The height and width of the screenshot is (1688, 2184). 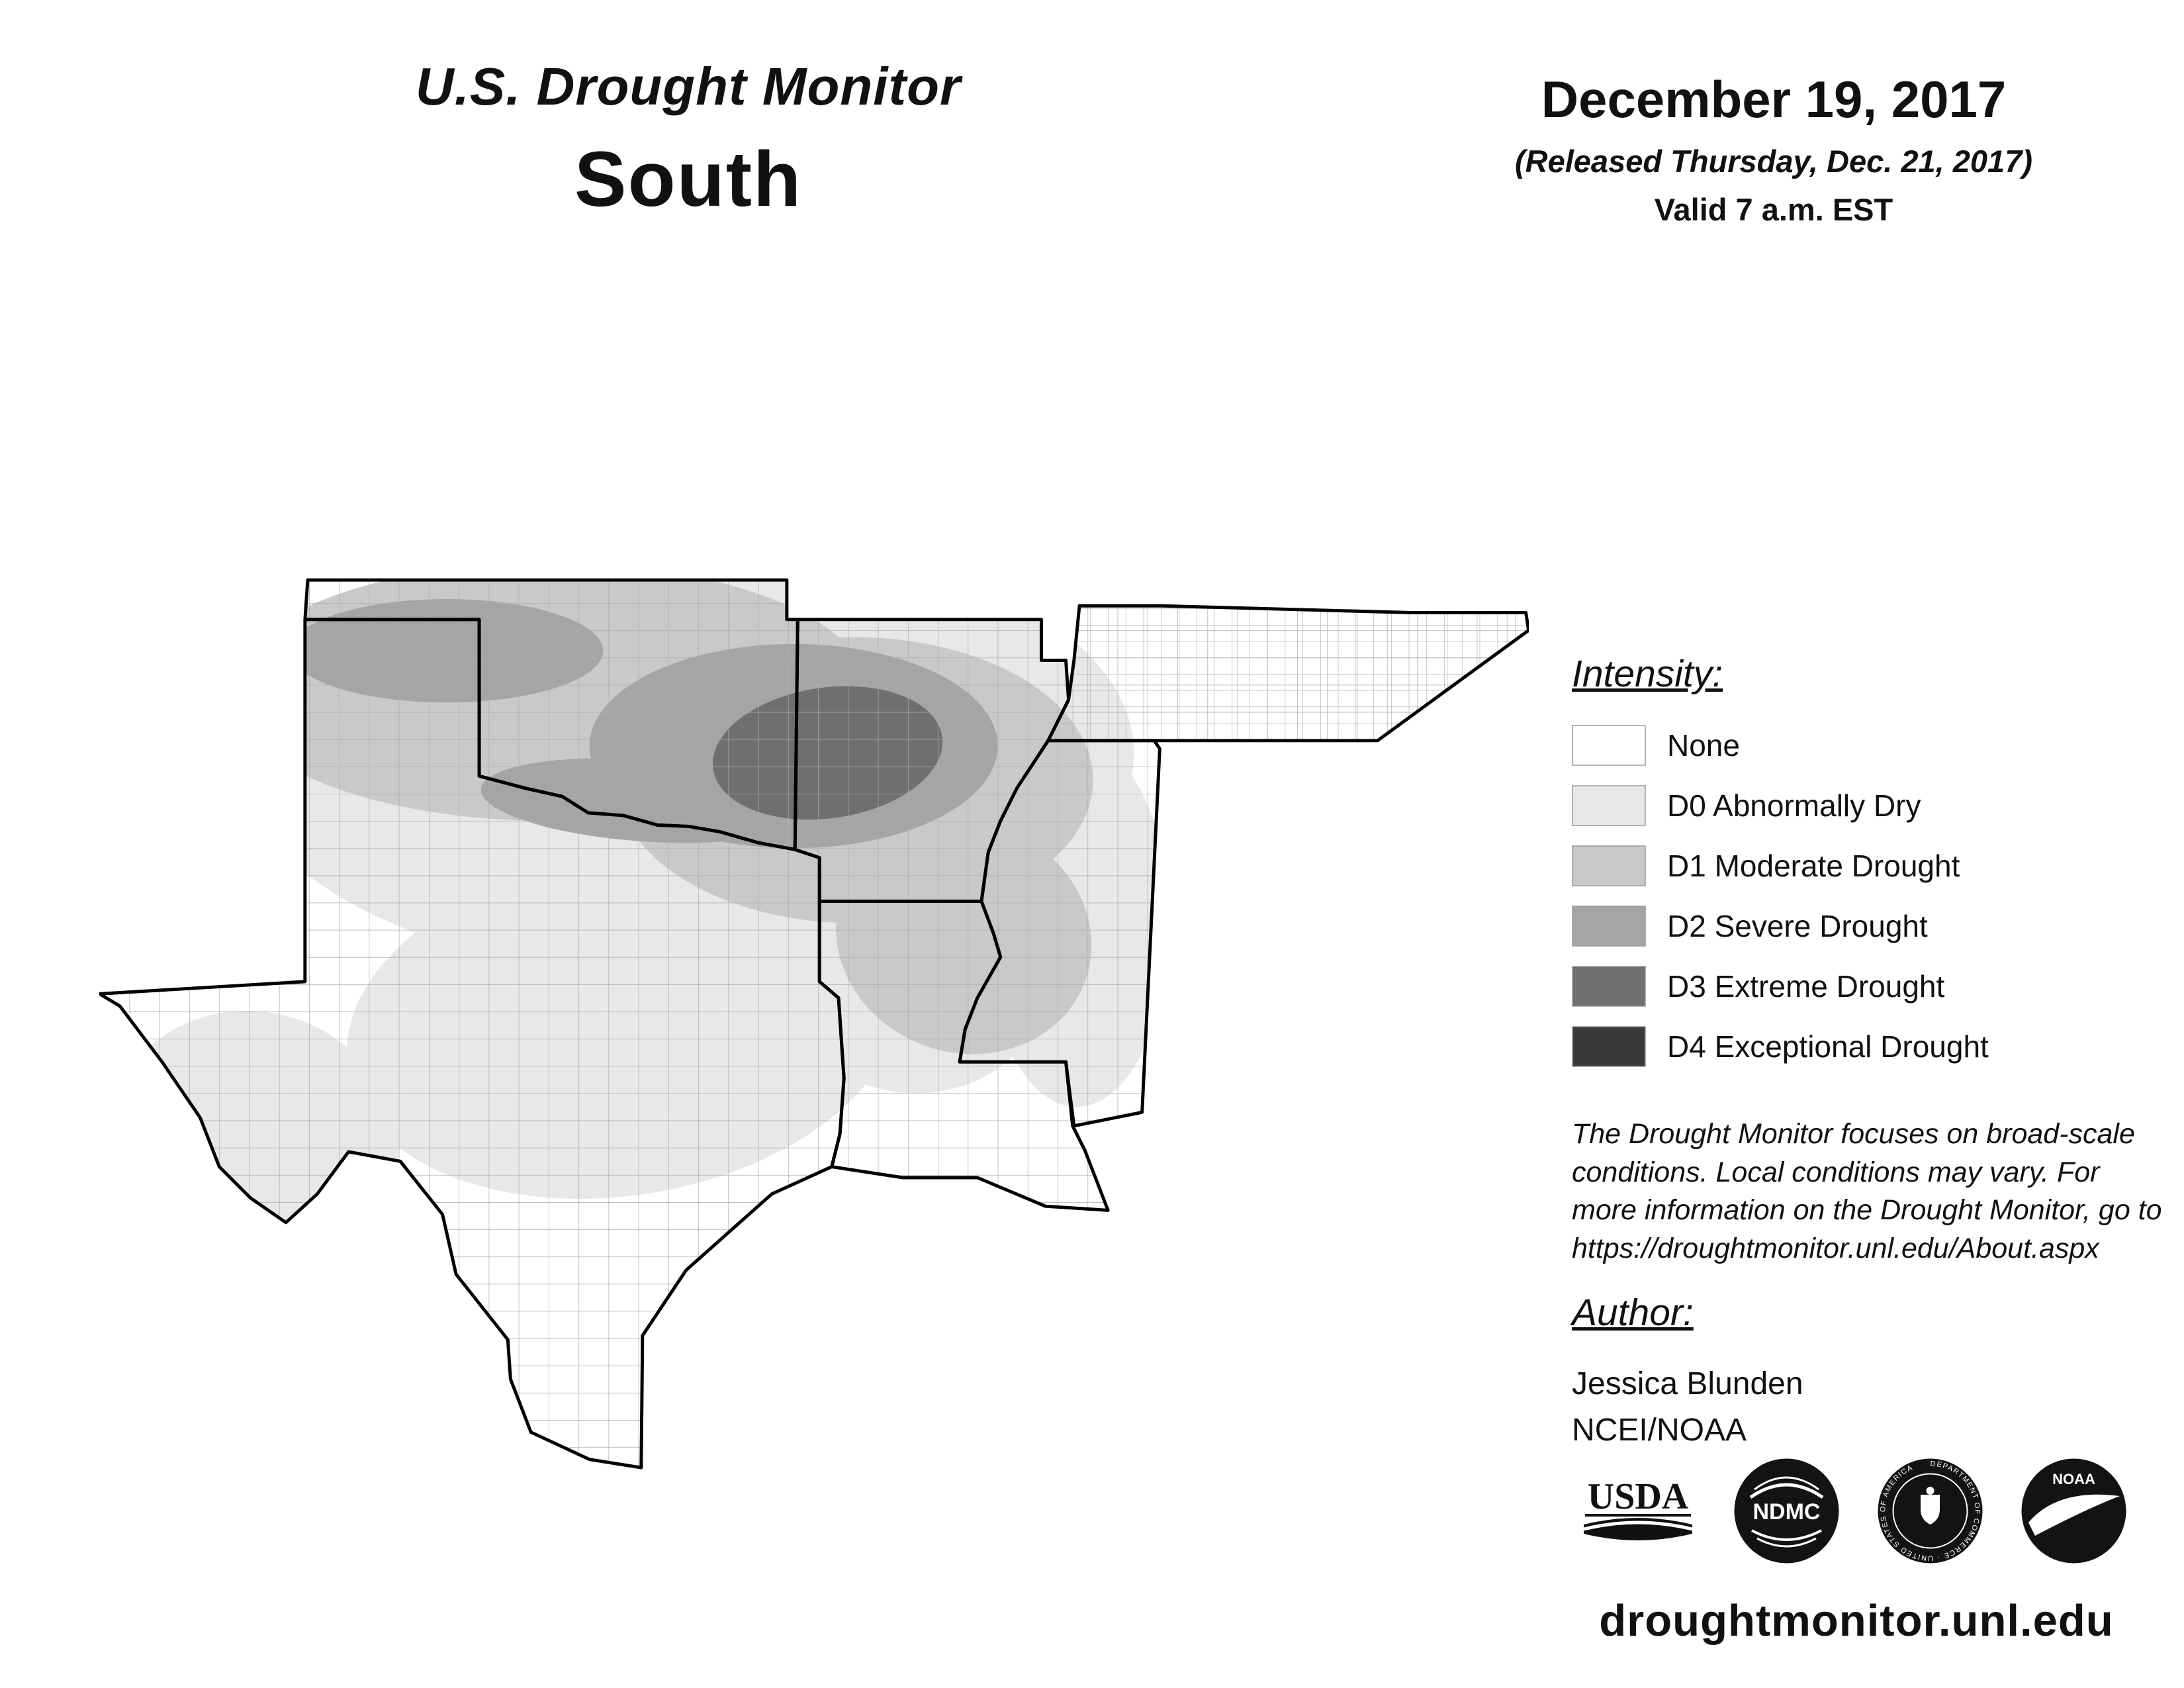 I want to click on release-date: (Released Thursday, Dec. 21, 2017), so click(x=1773, y=161).